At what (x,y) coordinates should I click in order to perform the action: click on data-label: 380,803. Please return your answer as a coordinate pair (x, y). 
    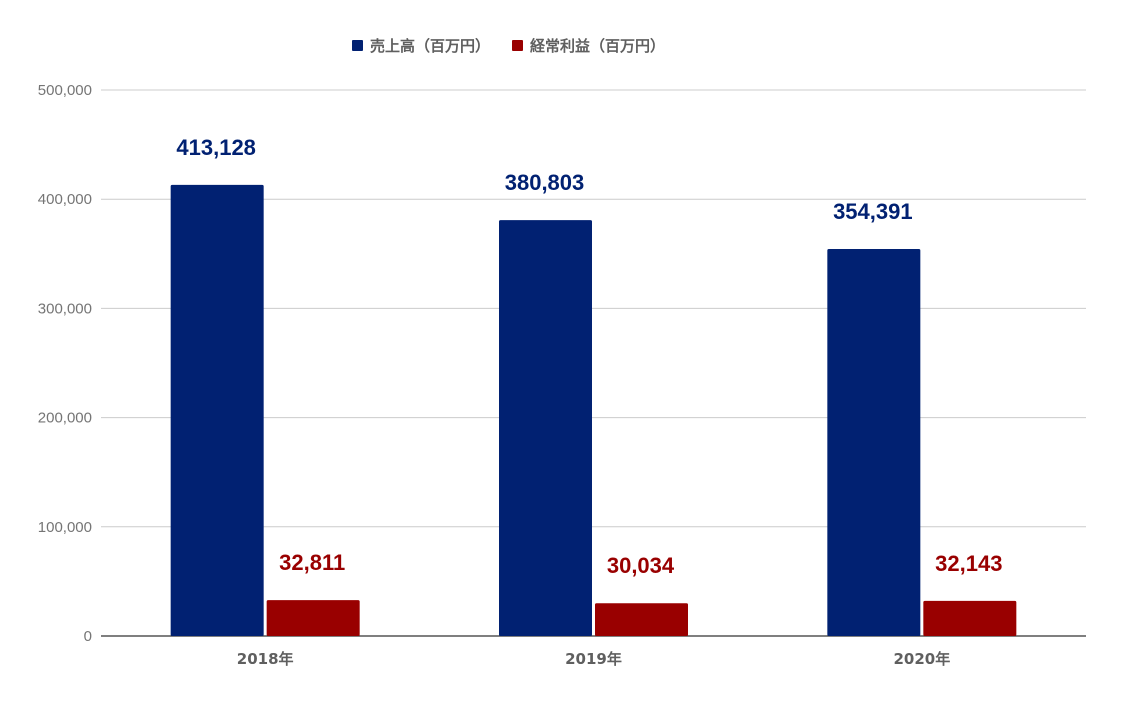
    Looking at the image, I should click on (545, 182).